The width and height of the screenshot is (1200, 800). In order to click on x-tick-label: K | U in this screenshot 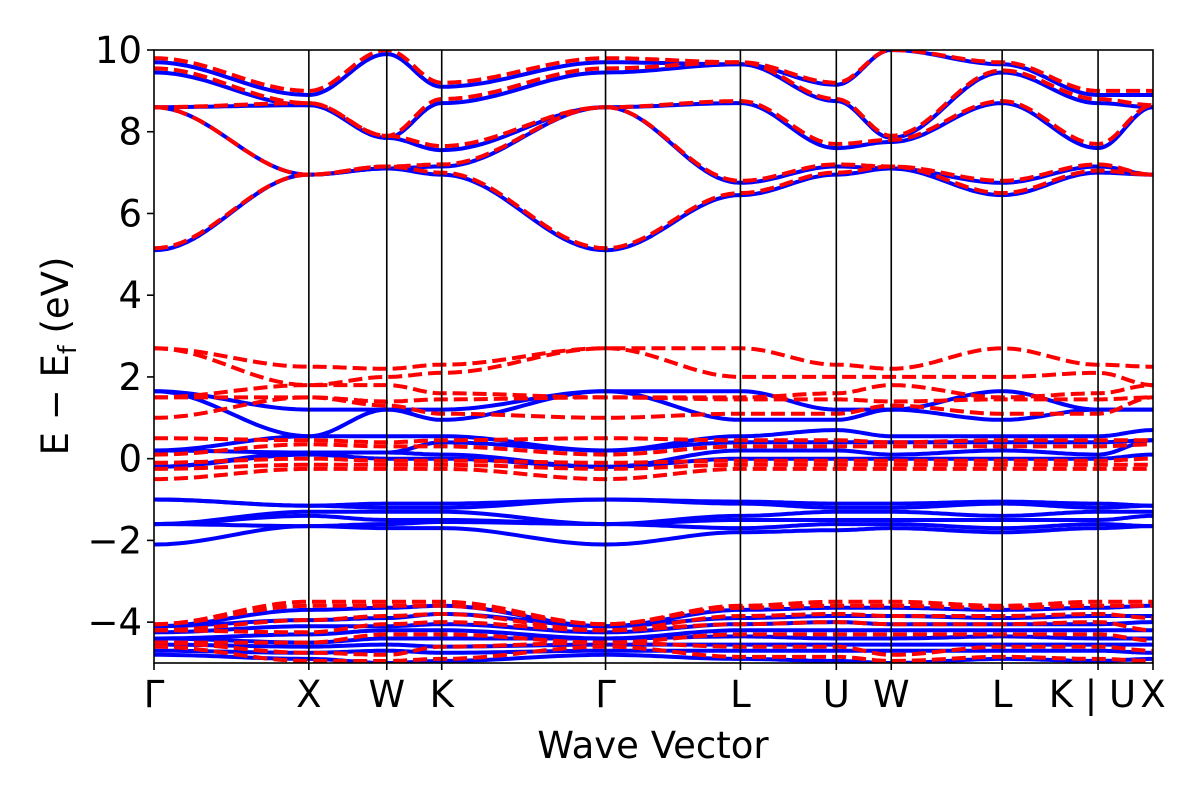, I will do `click(1092, 694)`.